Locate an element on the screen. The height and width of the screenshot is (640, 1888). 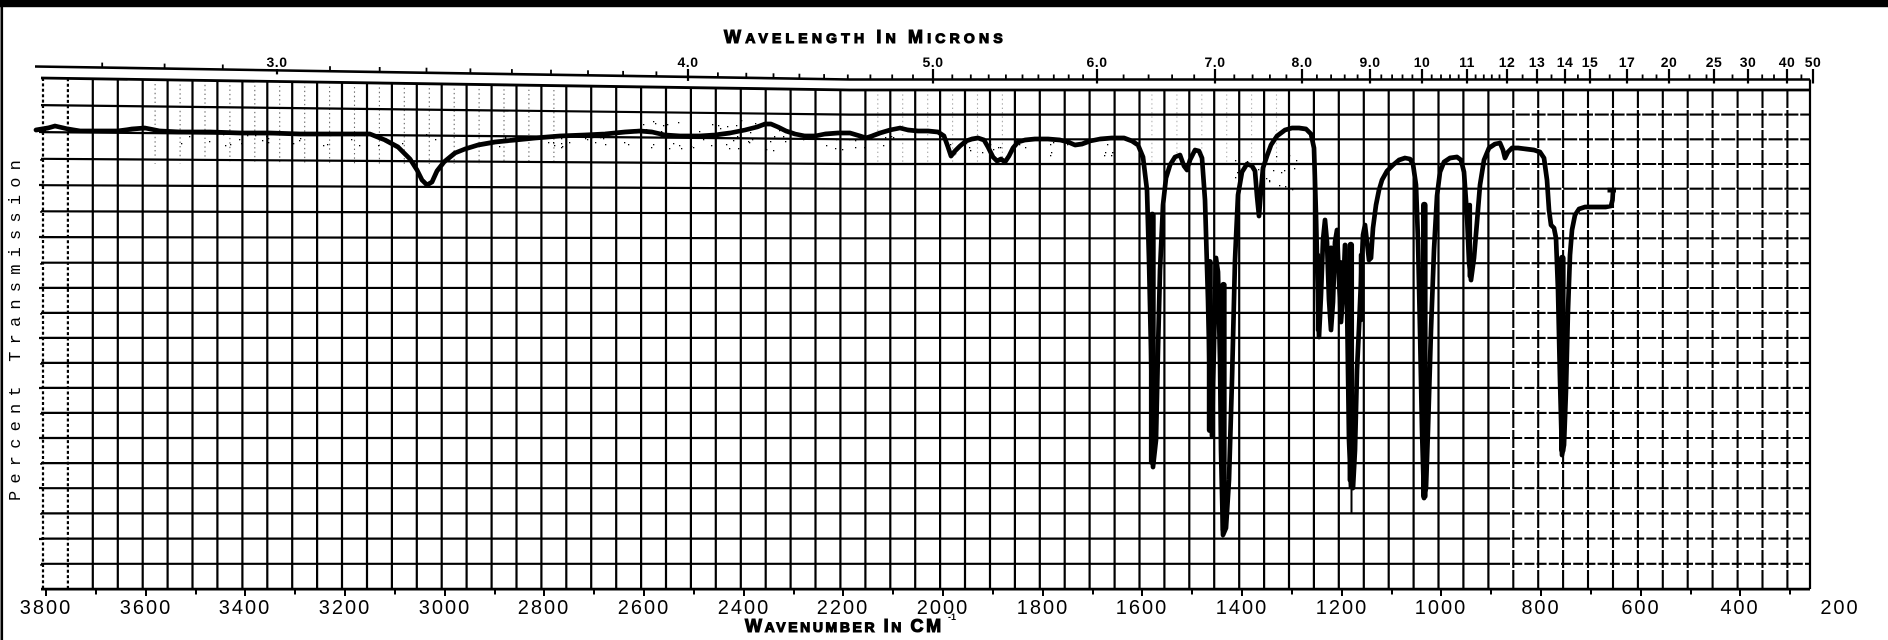
svg-text: 2000 is located at coordinates (943, 608).